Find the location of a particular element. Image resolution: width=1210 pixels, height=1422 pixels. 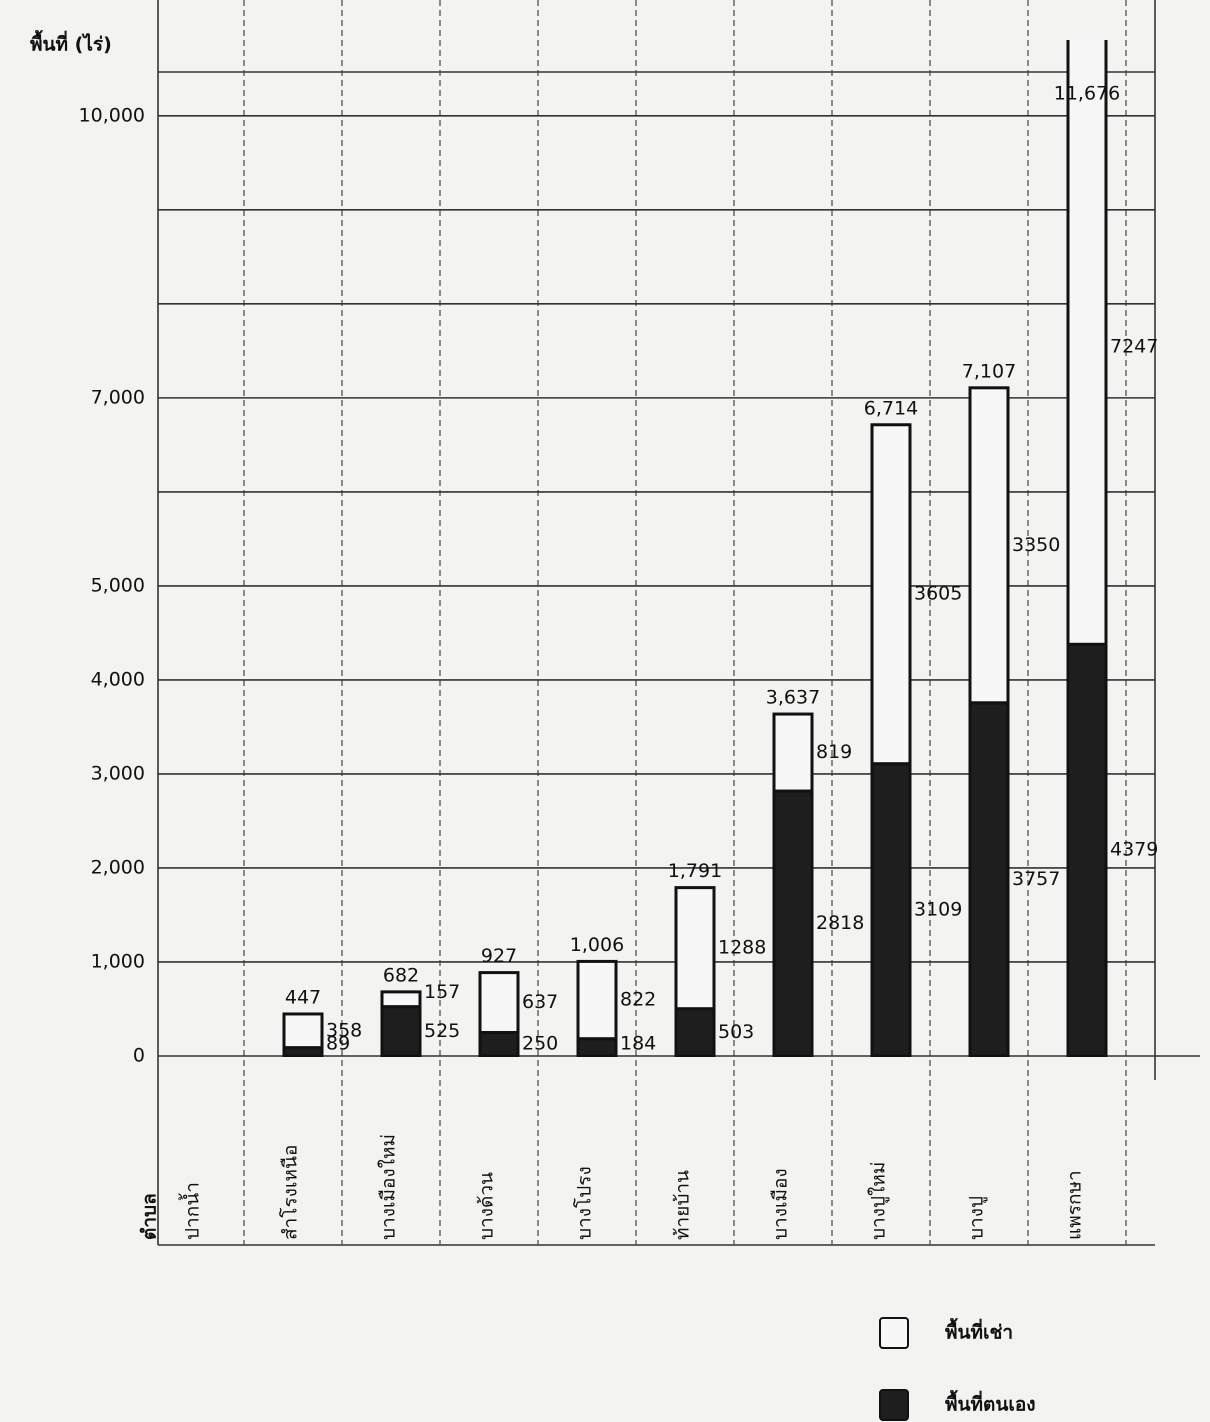

segment-label: 89 is located at coordinates (338, 1044).